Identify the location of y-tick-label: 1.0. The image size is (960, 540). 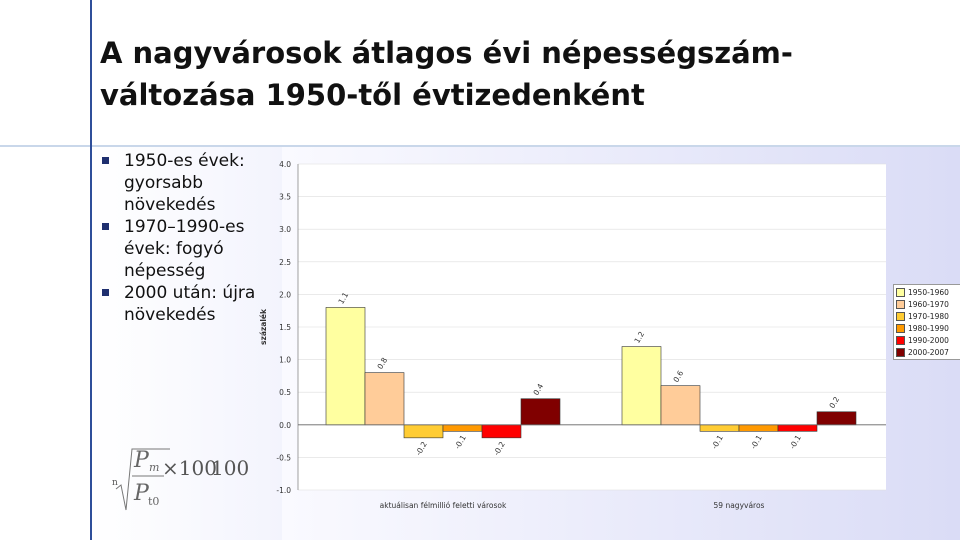
(285, 360).